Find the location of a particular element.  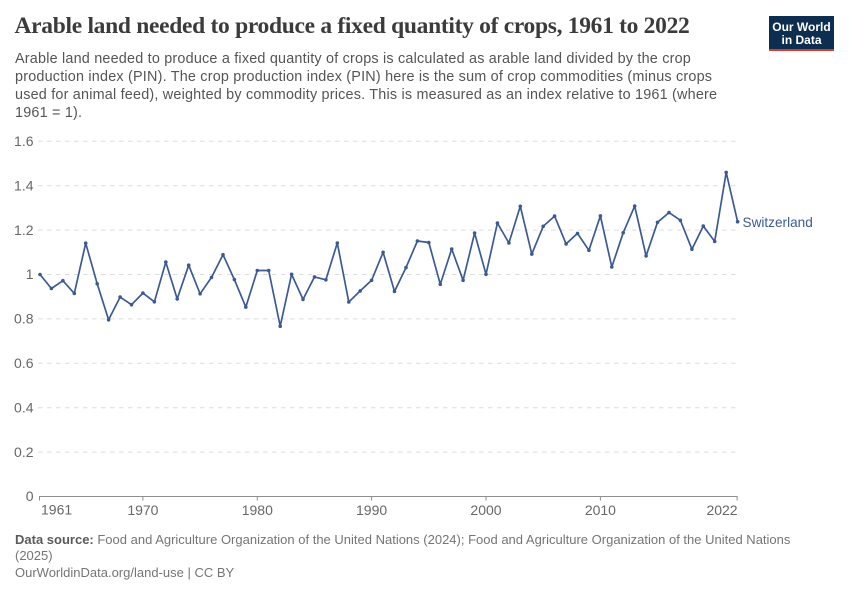

svg-text: 0 is located at coordinates (30, 496).